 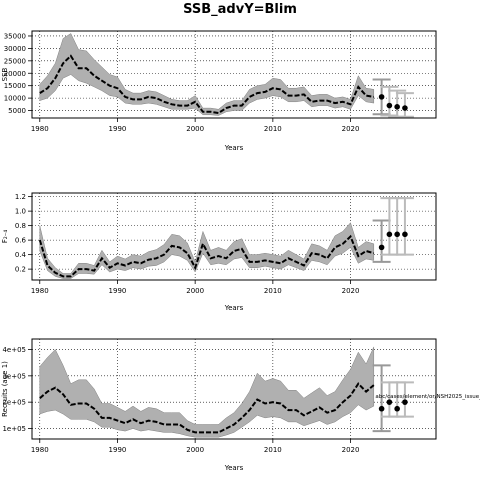 What do you see at coordinates (15, 61) in the screenshot?
I see `y-tick-label: 25000` at bounding box center [15, 61].